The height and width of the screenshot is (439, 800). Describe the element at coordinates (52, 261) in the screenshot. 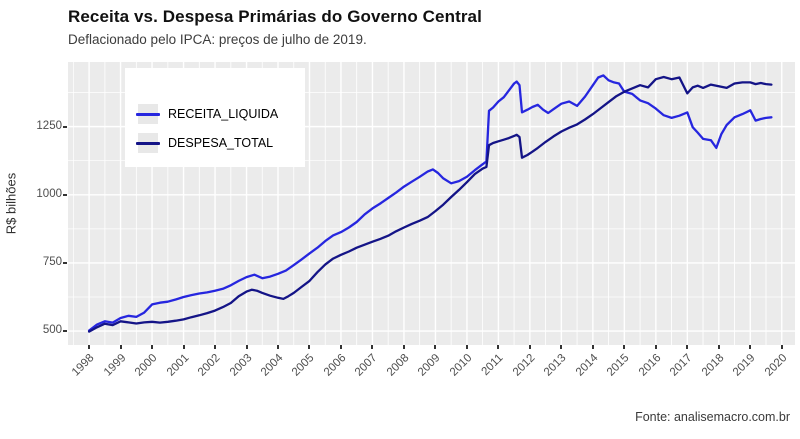

I see `y-tick-label: 750` at that location.